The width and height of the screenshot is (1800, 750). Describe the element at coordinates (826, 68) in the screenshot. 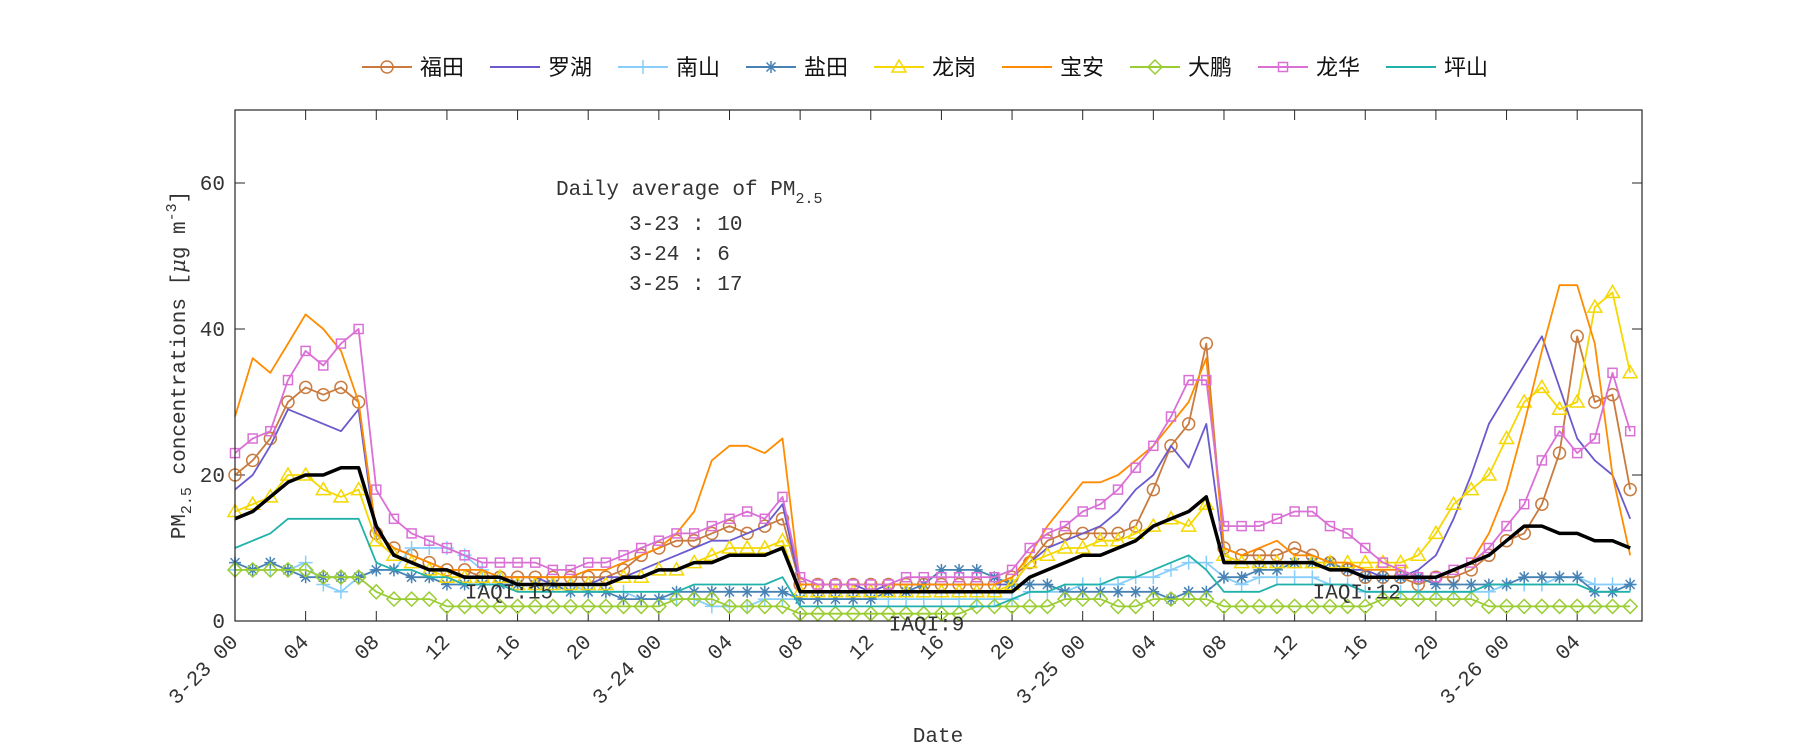

I see `legend-label: 盐田` at that location.